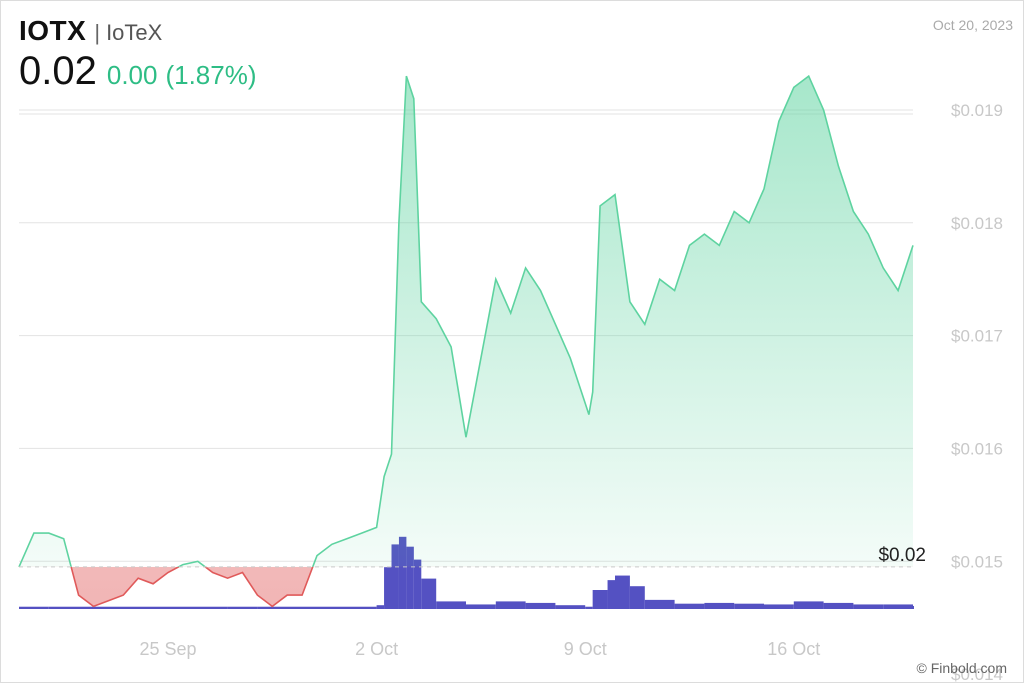  I want to click on price-change: 0.00, so click(132, 75).